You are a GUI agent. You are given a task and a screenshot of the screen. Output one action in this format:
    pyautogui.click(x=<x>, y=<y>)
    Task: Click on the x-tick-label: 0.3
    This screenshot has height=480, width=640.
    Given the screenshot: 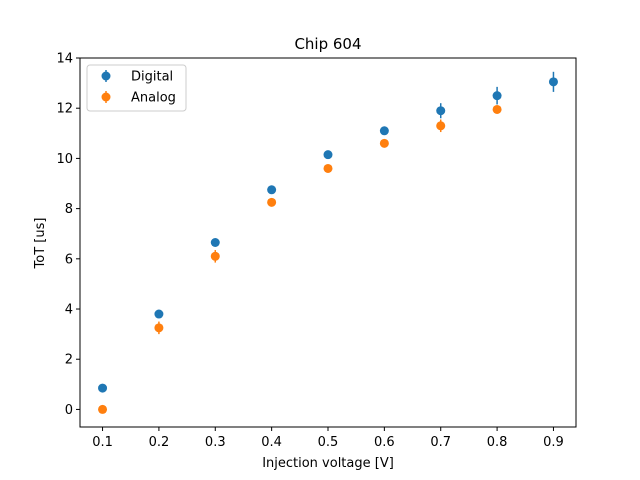 What is the action you would take?
    pyautogui.click(x=215, y=442)
    